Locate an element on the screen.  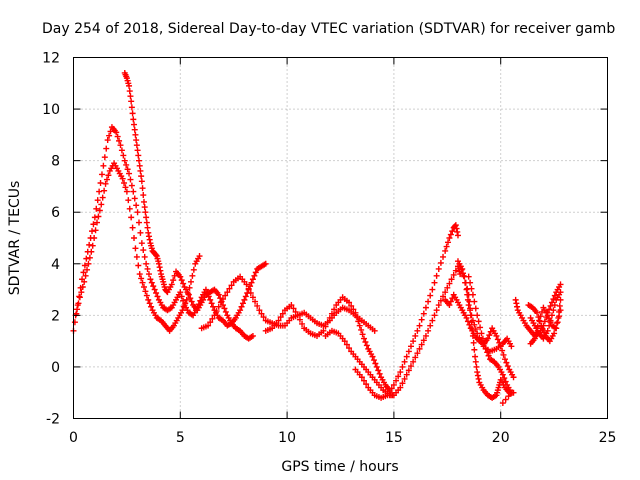
x-tick-label: 10 is located at coordinates (287, 438).